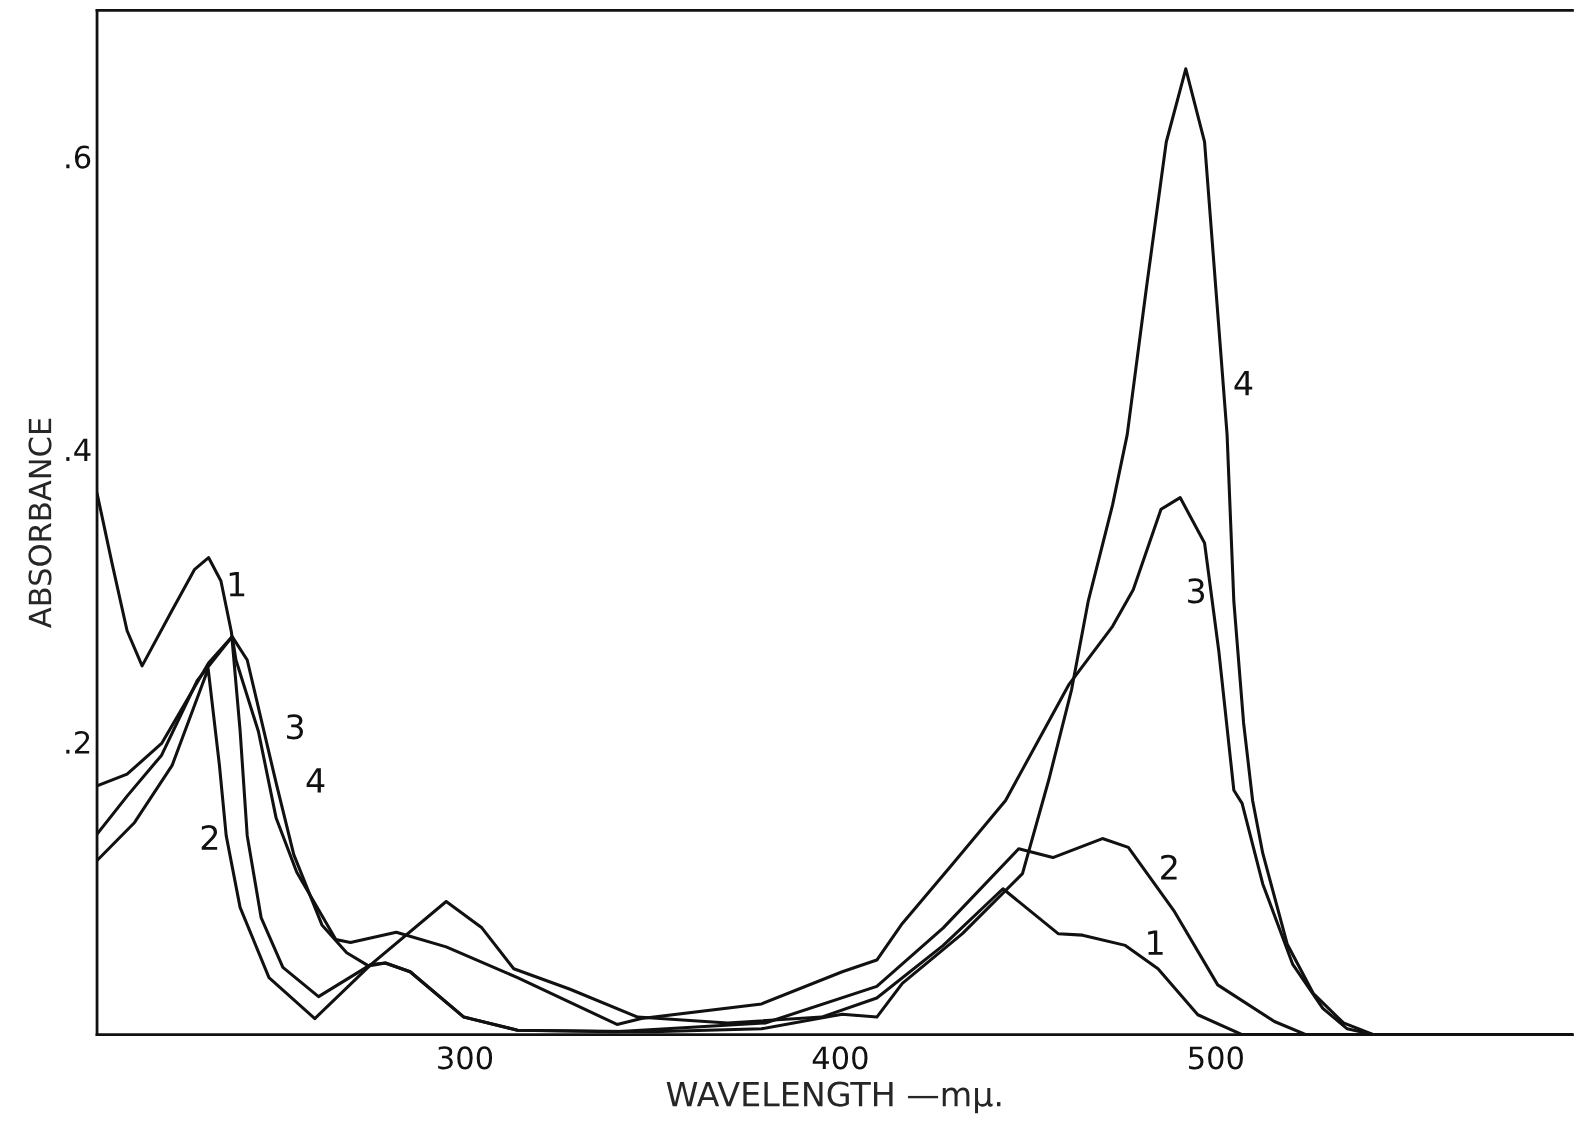 This screenshot has width=1578, height=1142. Describe the element at coordinates (840, 1058) in the screenshot. I see `x-tick-label: 400` at that location.